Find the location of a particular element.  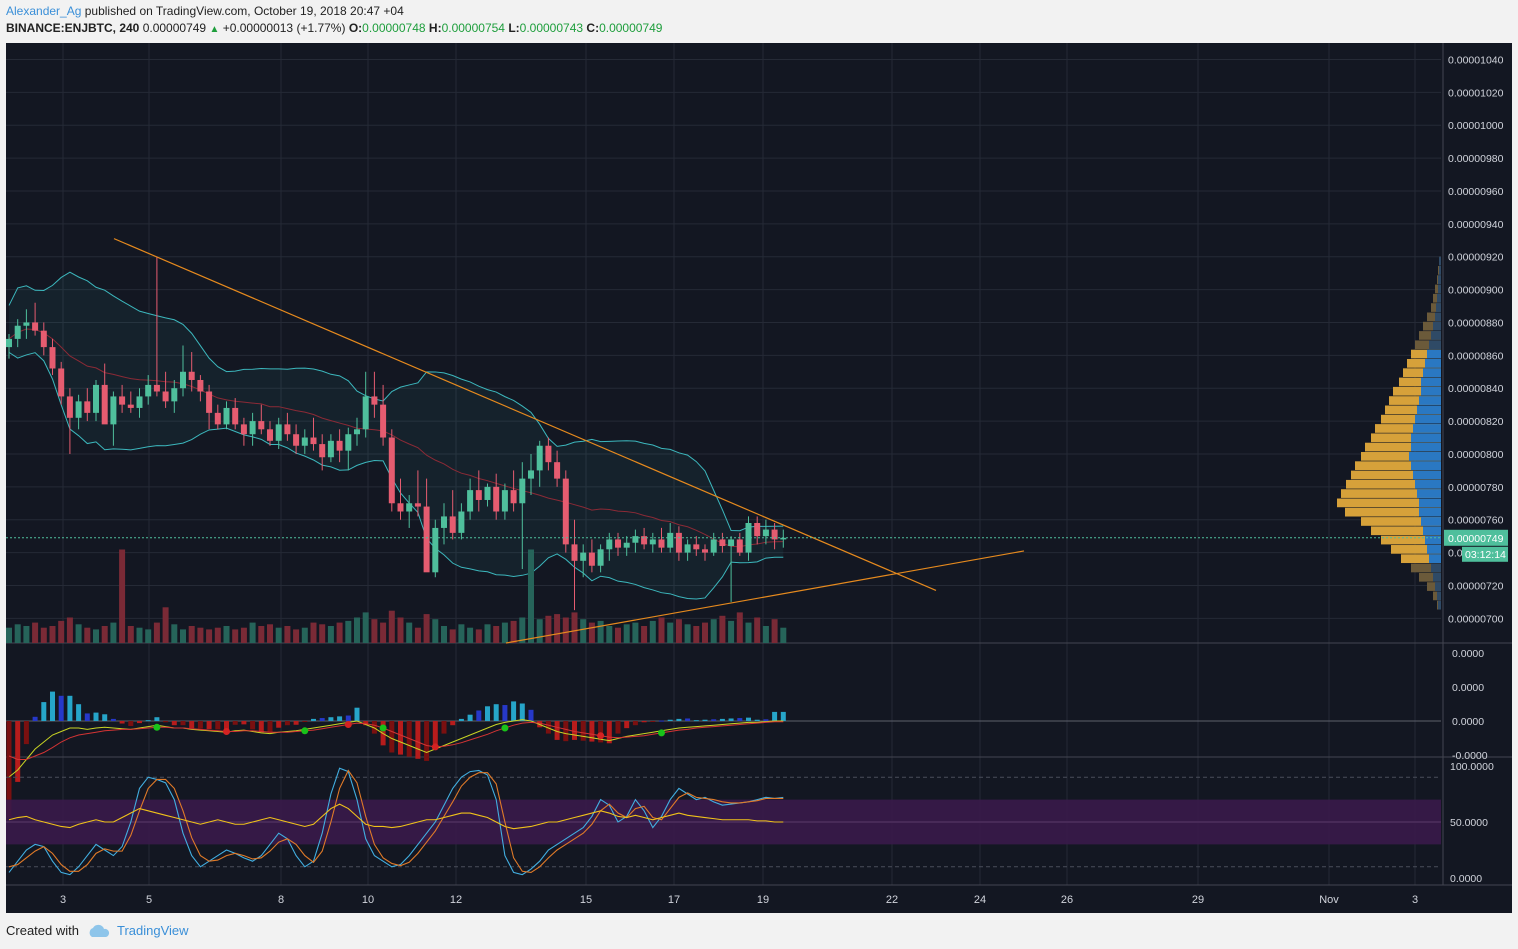

tradingview-cloud-icon is located at coordinates (99, 930).